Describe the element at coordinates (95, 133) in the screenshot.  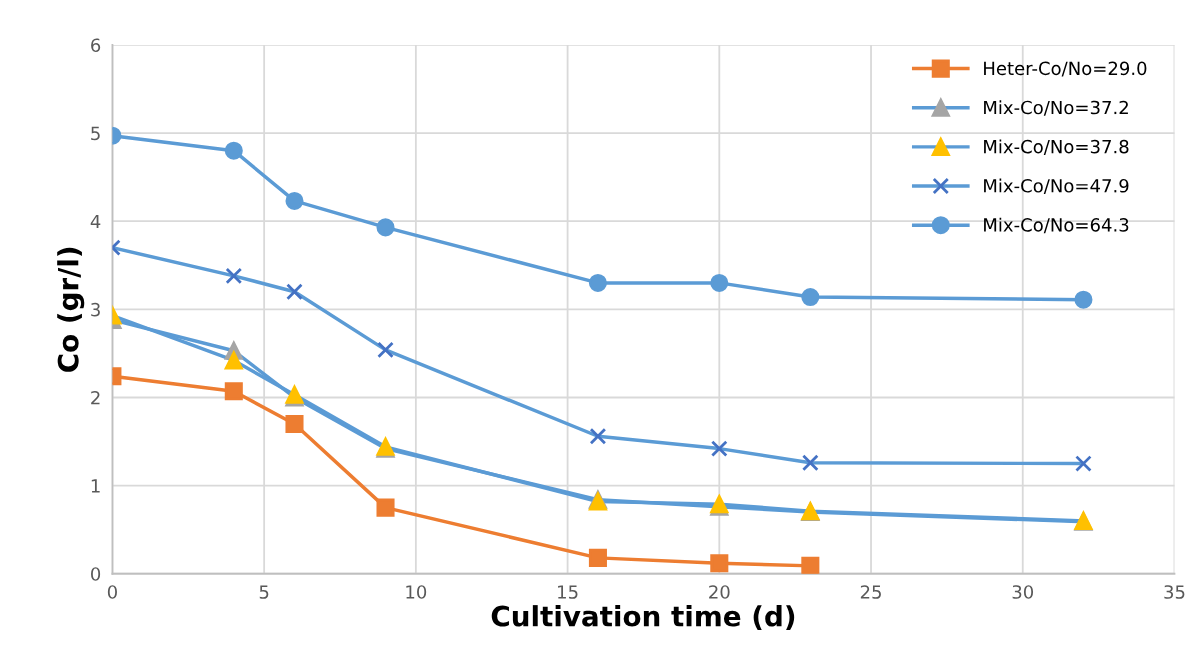
I see `y-tick-label: 5` at that location.